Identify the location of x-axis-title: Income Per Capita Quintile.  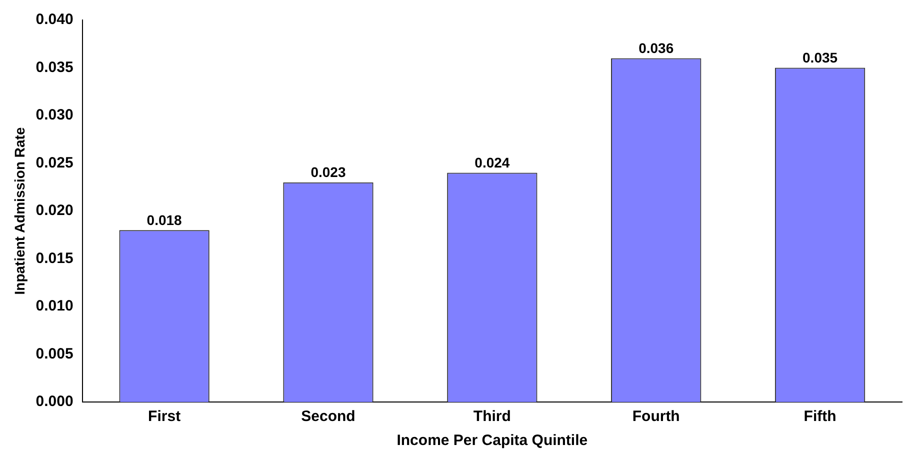
(492, 441).